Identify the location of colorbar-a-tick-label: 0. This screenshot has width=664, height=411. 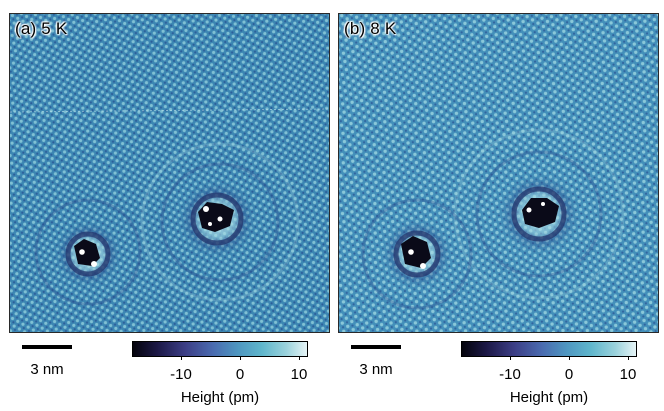
(240, 374).